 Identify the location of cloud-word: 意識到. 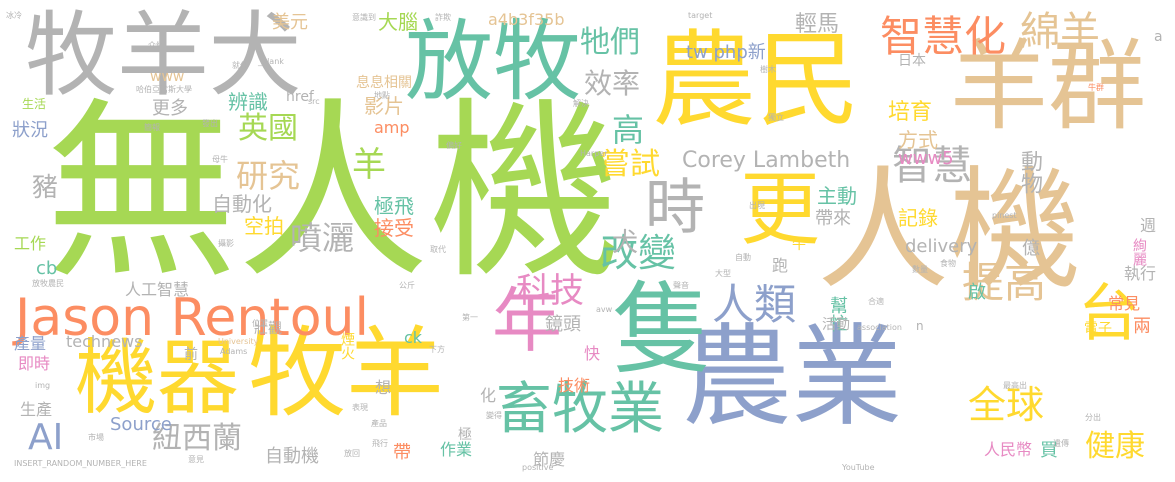
(364, 17).